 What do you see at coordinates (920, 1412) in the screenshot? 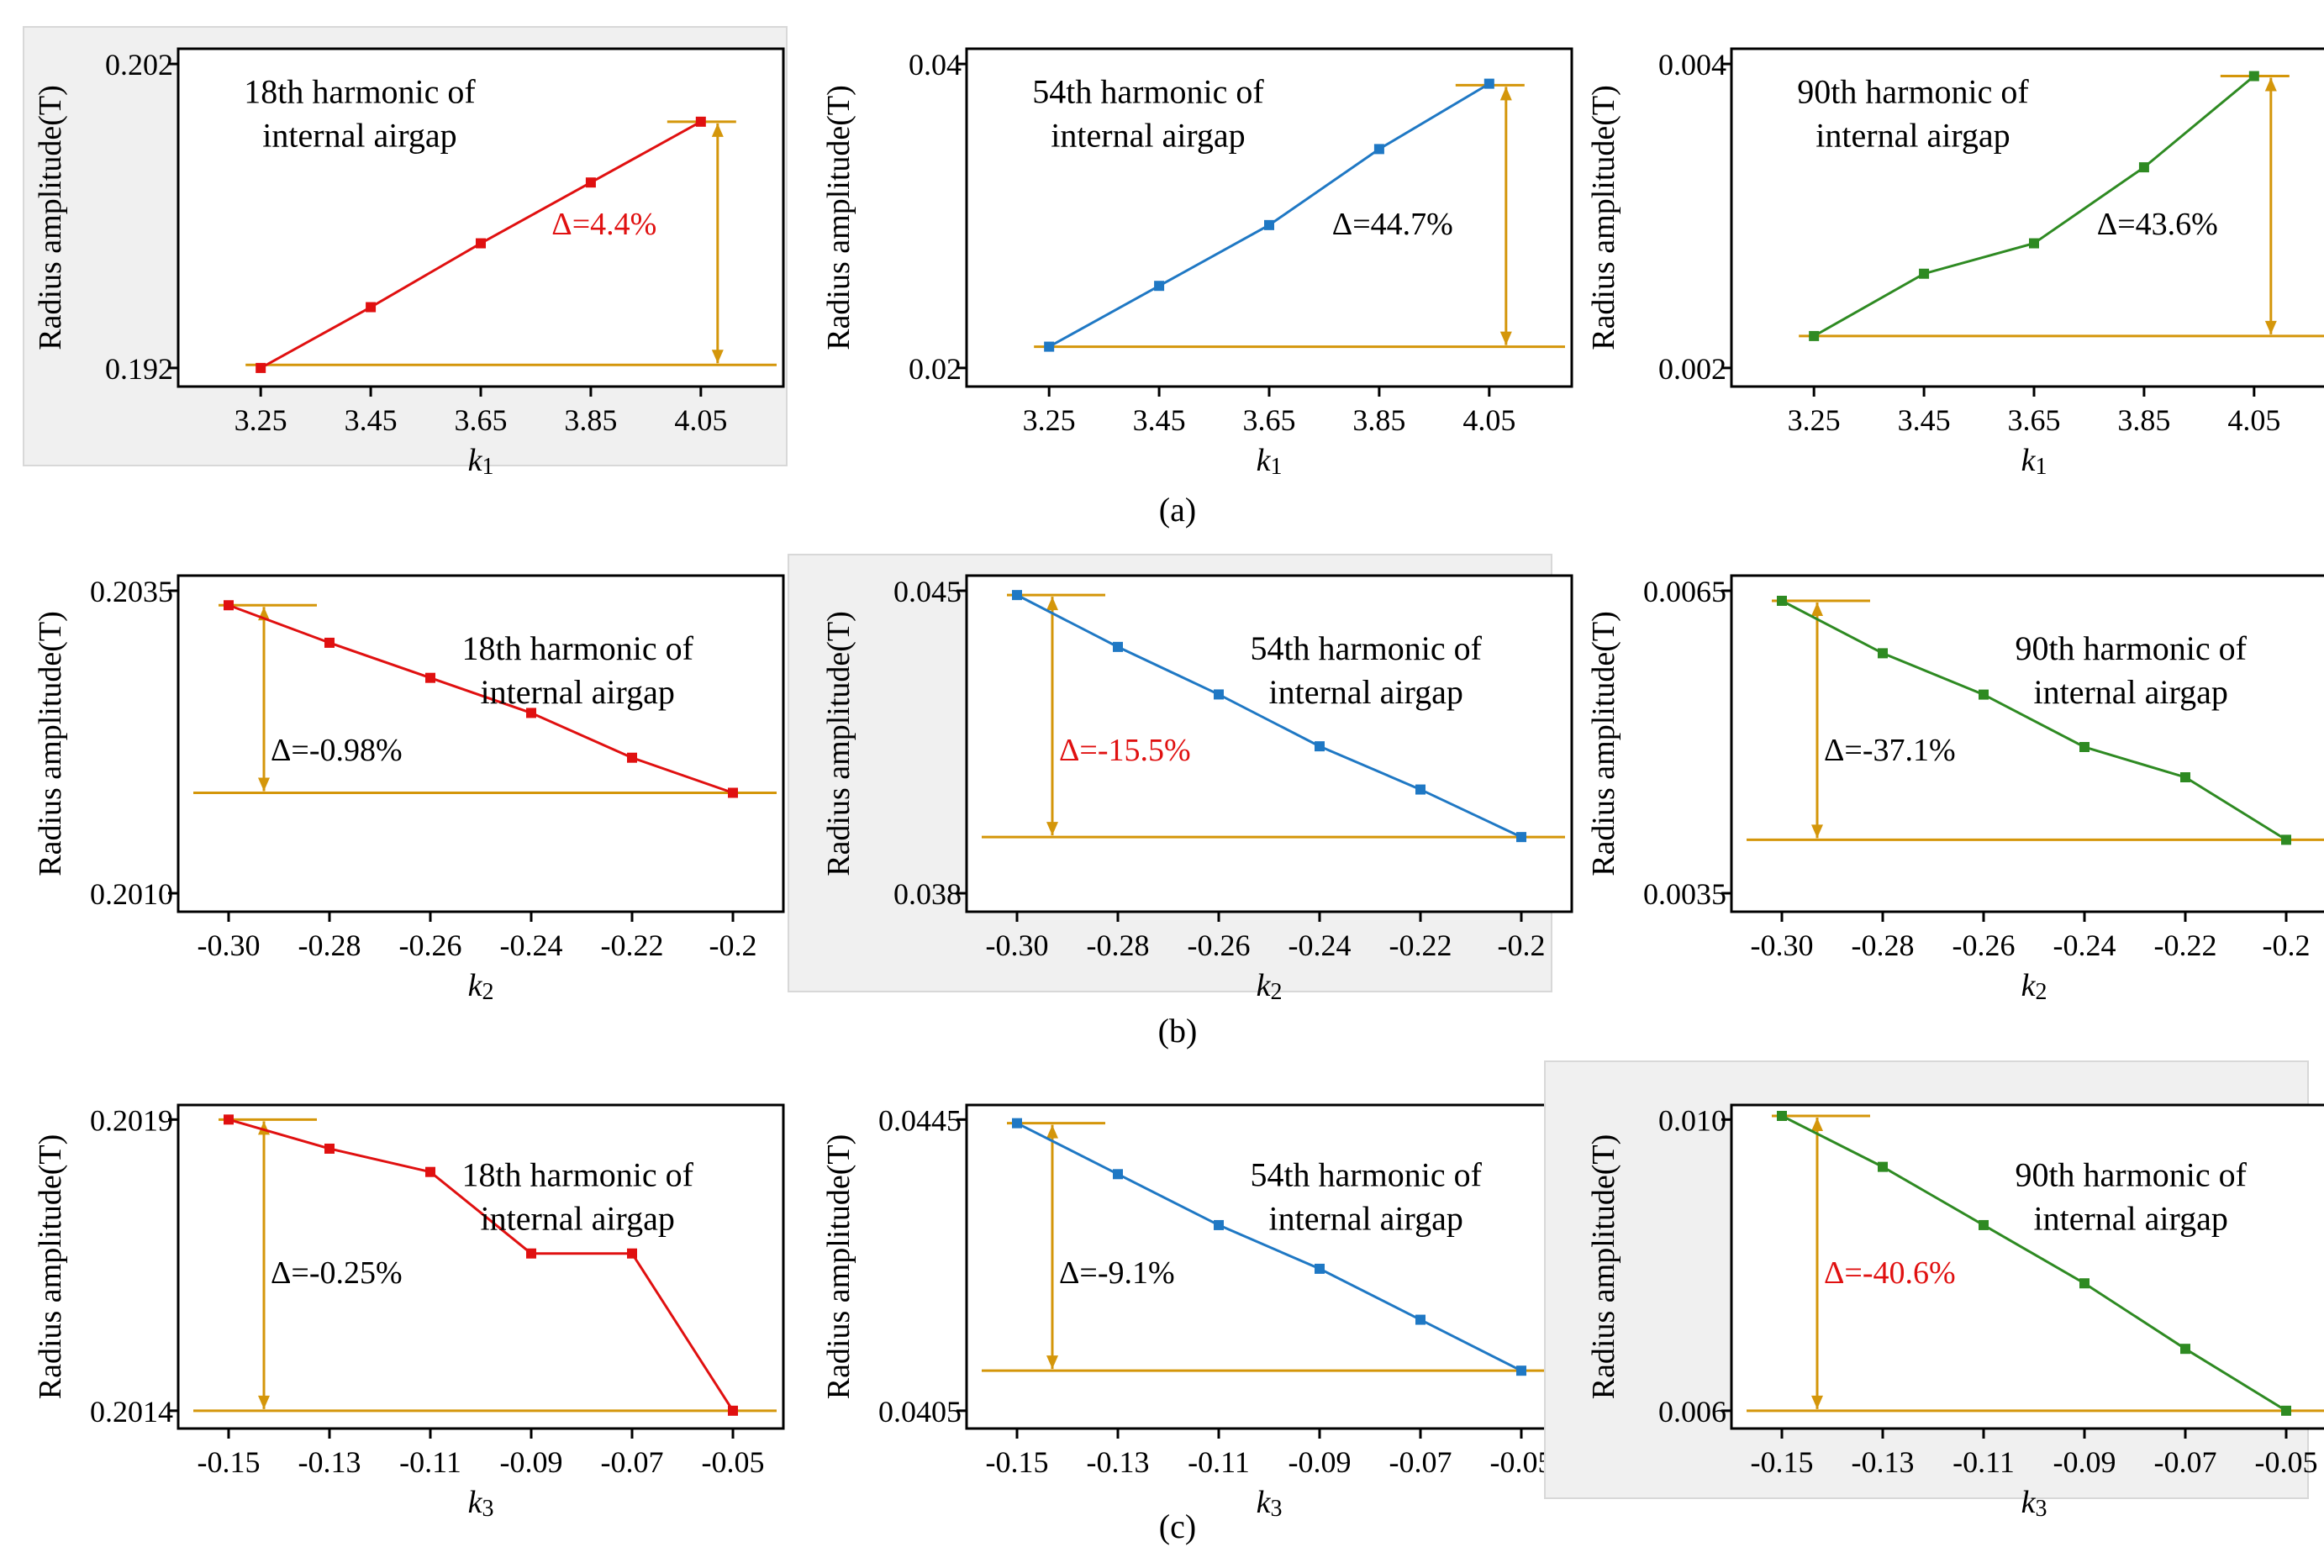
I see `y-tick-label: 0.0405` at bounding box center [920, 1412].